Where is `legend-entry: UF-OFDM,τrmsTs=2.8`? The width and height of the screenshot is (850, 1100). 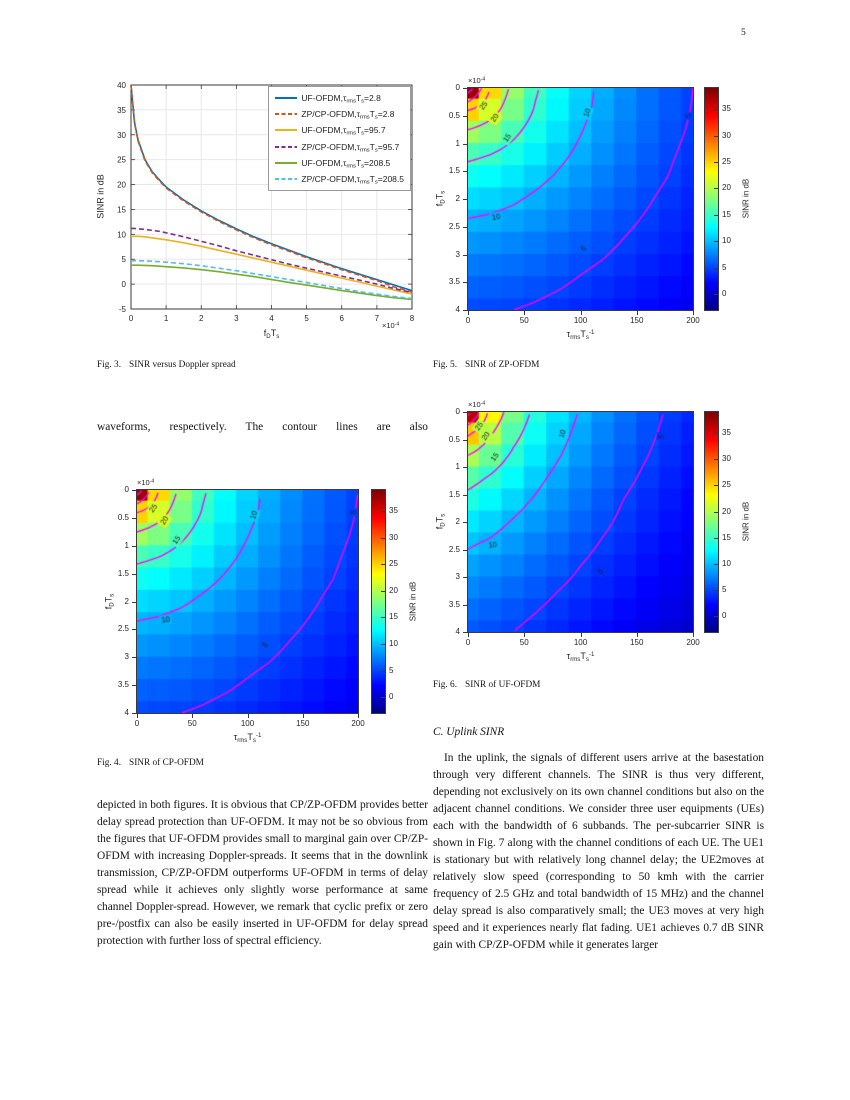 legend-entry: UF-OFDM,τrmsTs=2.8 is located at coordinates (339, 98).